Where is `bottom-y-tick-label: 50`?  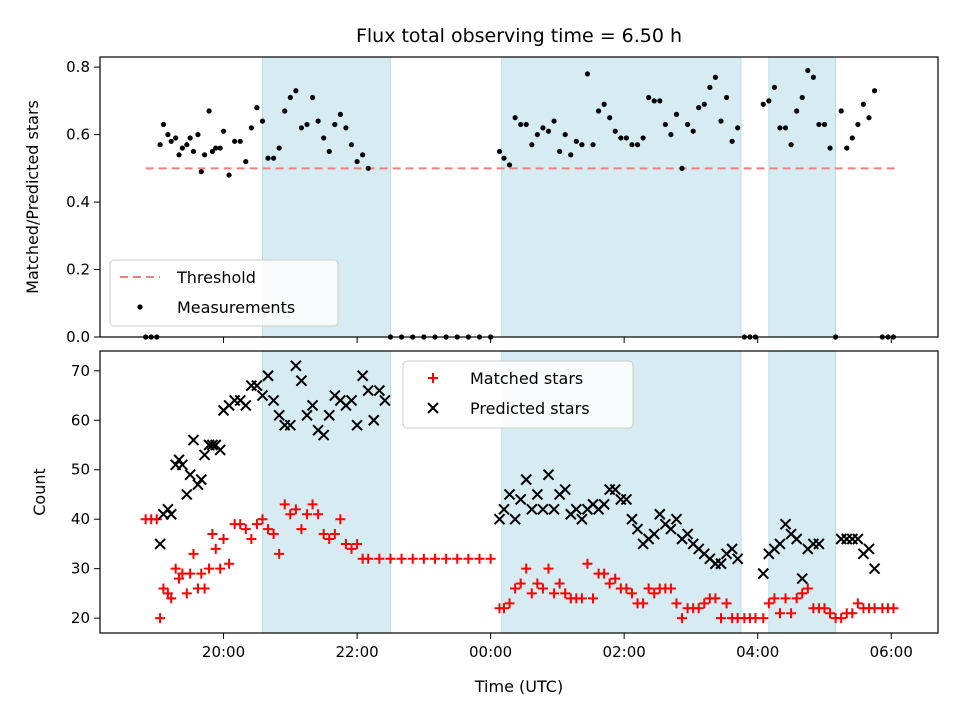 bottom-y-tick-label: 50 is located at coordinates (80, 470).